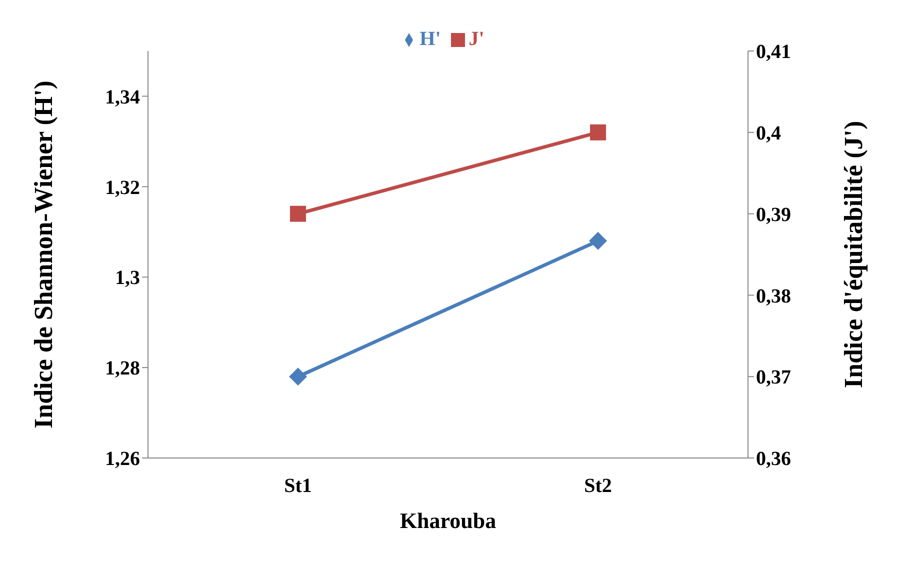  What do you see at coordinates (127, 278) in the screenshot?
I see `y-tick-label: 1,3` at bounding box center [127, 278].